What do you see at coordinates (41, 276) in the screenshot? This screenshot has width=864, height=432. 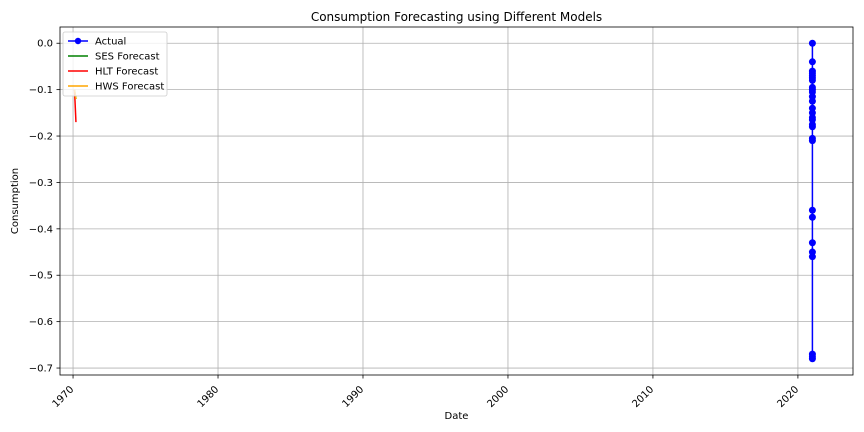 I see `y-tick-label: −0.5` at bounding box center [41, 276].